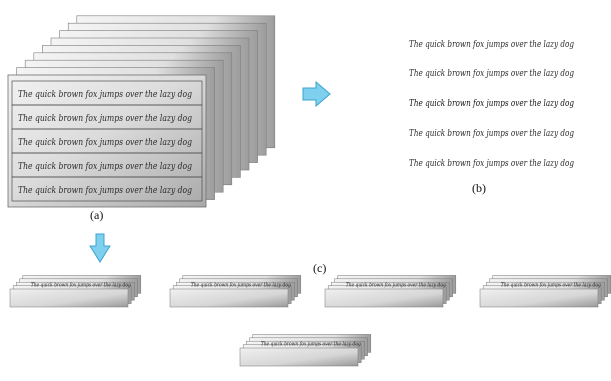  Describe the element at coordinates (97, 215) in the screenshot. I see `caption-a: (a)` at that location.